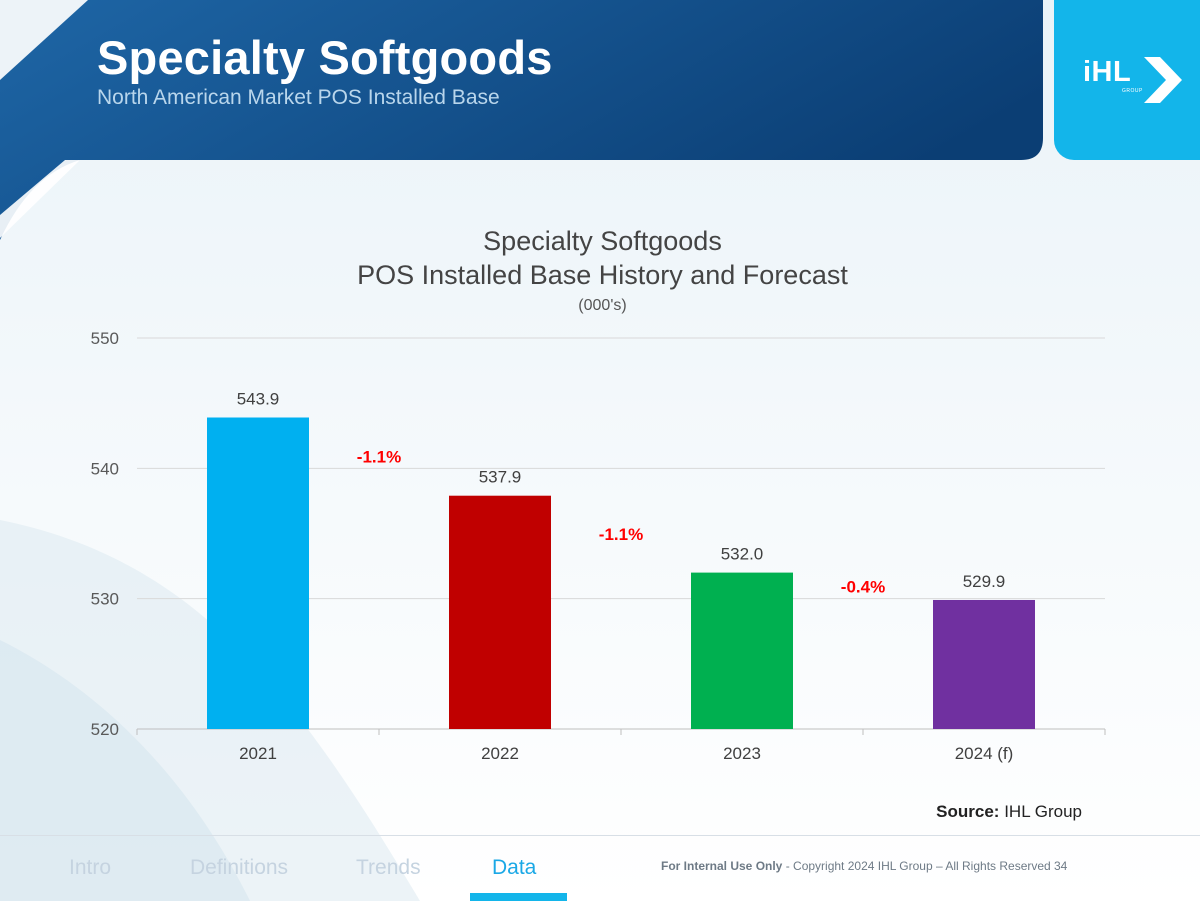  Describe the element at coordinates (742, 753) in the screenshot. I see `x-tick-label: 2023` at that location.